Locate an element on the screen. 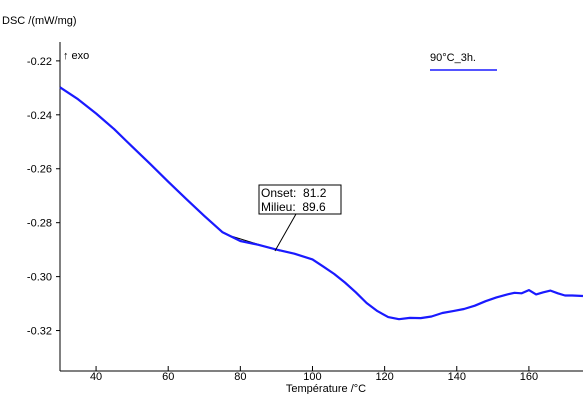 Image resolution: width=583 pixels, height=394 pixels. annotation-box is located at coordinates (300, 199).